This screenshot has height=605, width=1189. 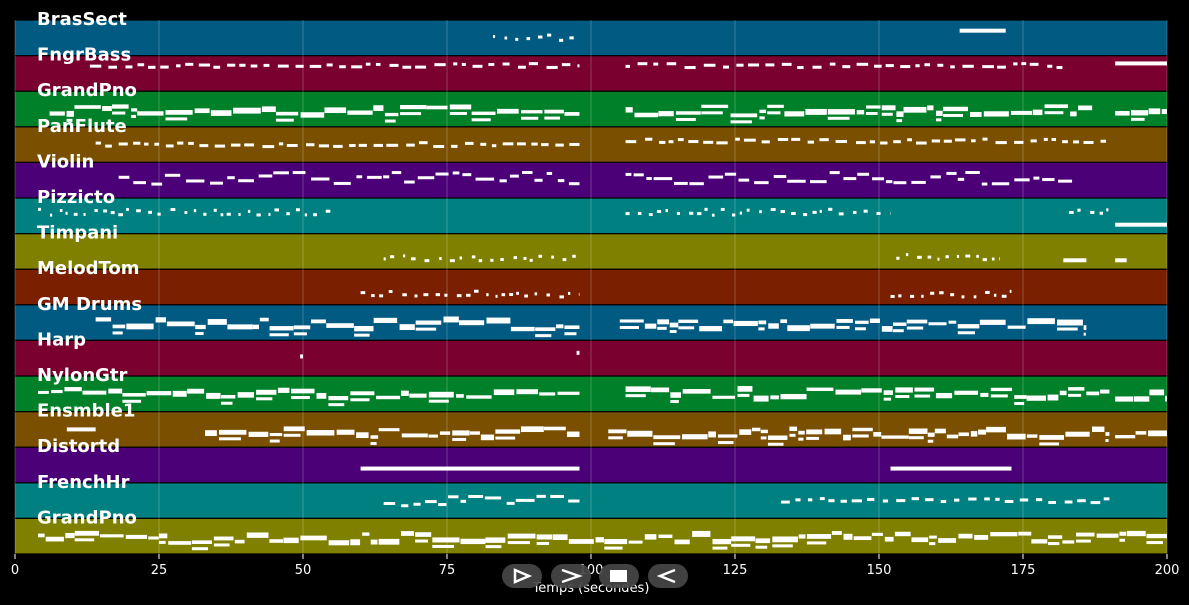 What do you see at coordinates (668, 576) in the screenshot?
I see `rewind-button` at bounding box center [668, 576].